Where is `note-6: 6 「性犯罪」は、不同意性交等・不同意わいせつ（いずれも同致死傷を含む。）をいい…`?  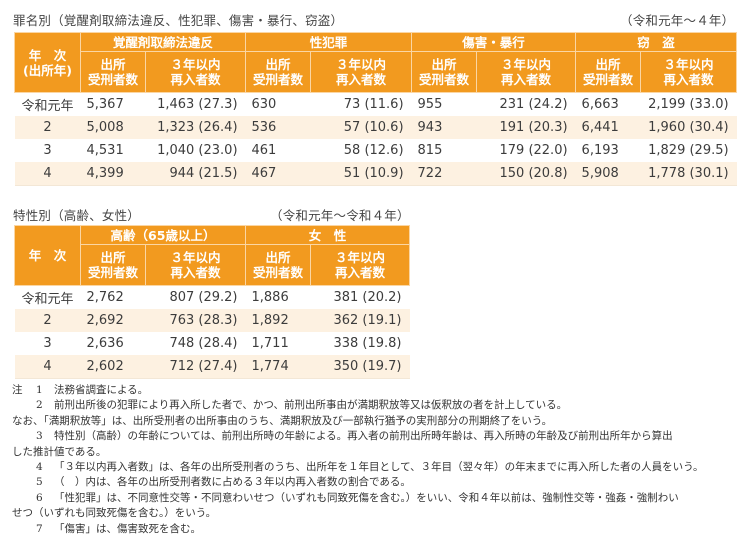
note-6: 6 「性犯罪」は、不同意性交等・不同意わいせつ（いずれも同致死傷を含む。）をいい… is located at coordinates (357, 497).